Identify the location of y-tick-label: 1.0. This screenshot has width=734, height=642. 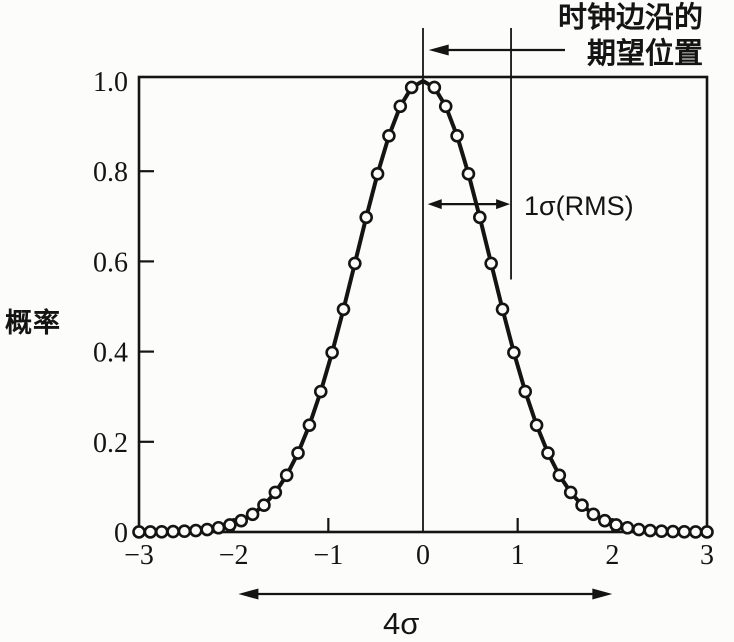
(110, 82).